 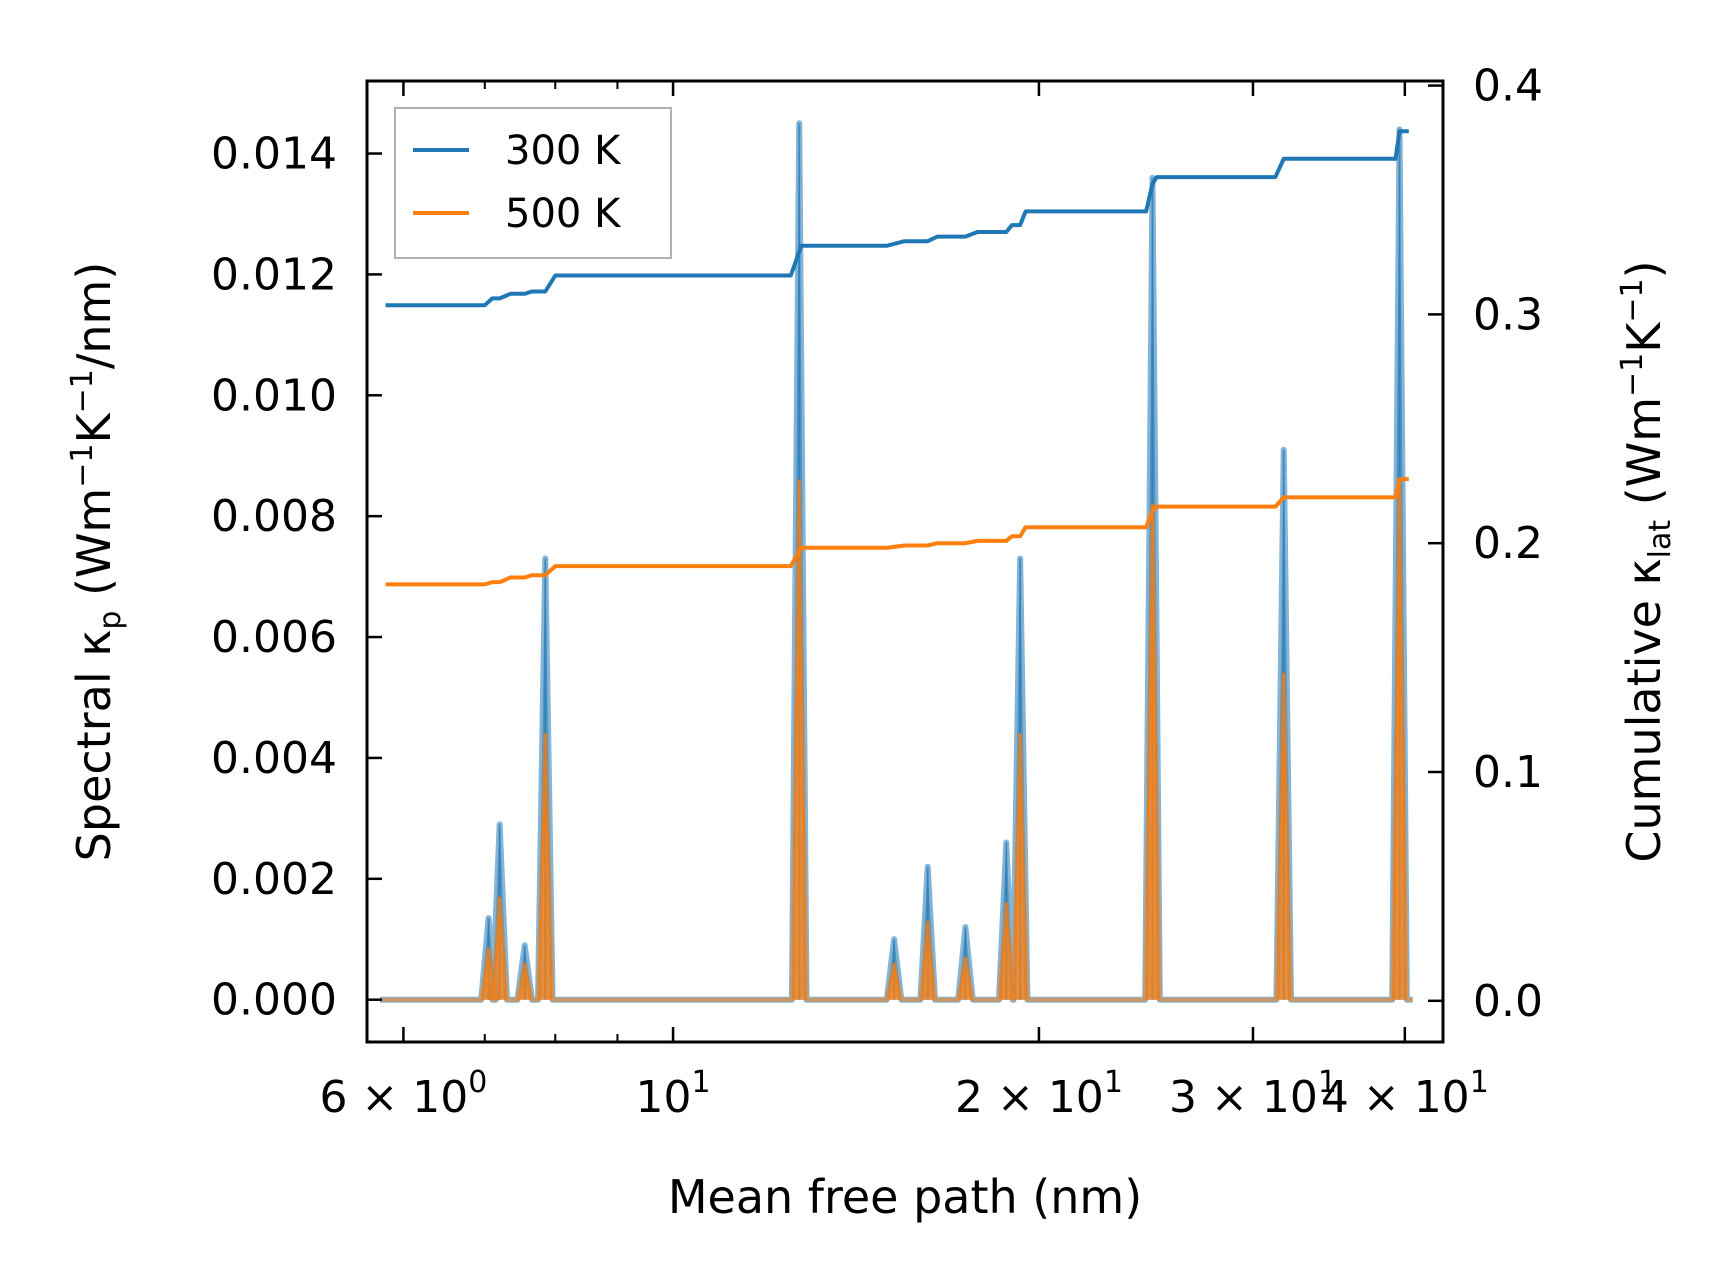 I want to click on x-tick-label-1: 101, so click(x=673, y=1094).